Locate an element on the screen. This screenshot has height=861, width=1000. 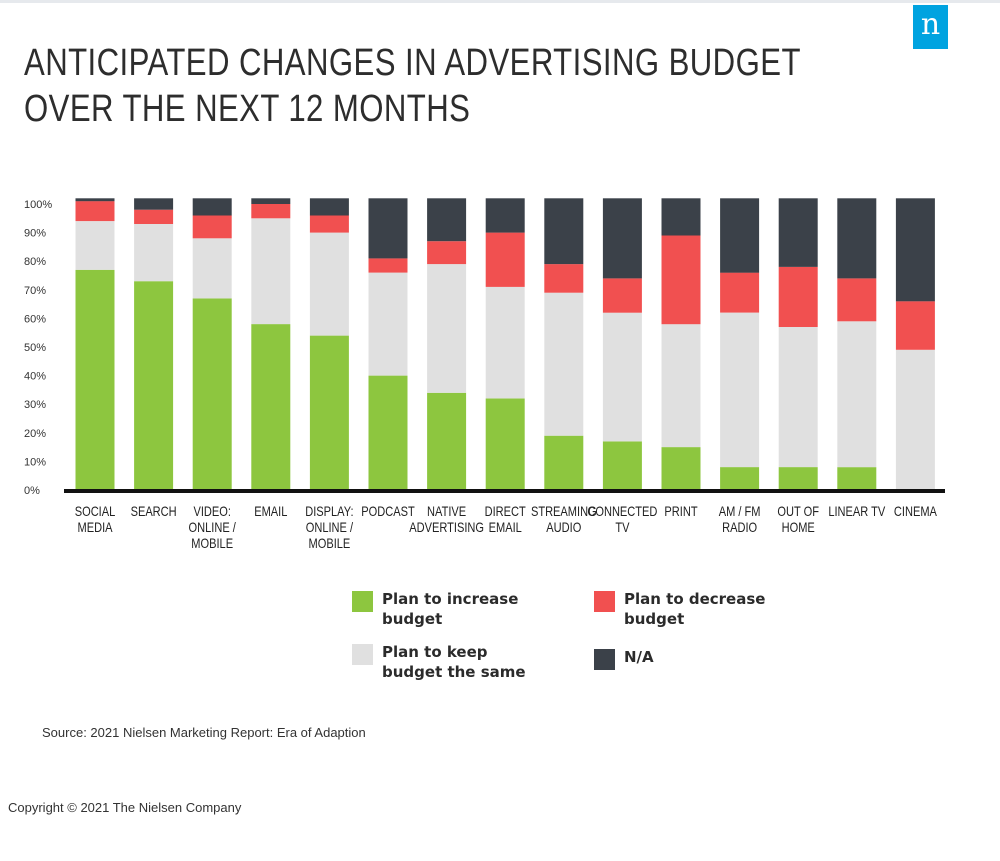
y-tick-label: 20% is located at coordinates (35, 434).